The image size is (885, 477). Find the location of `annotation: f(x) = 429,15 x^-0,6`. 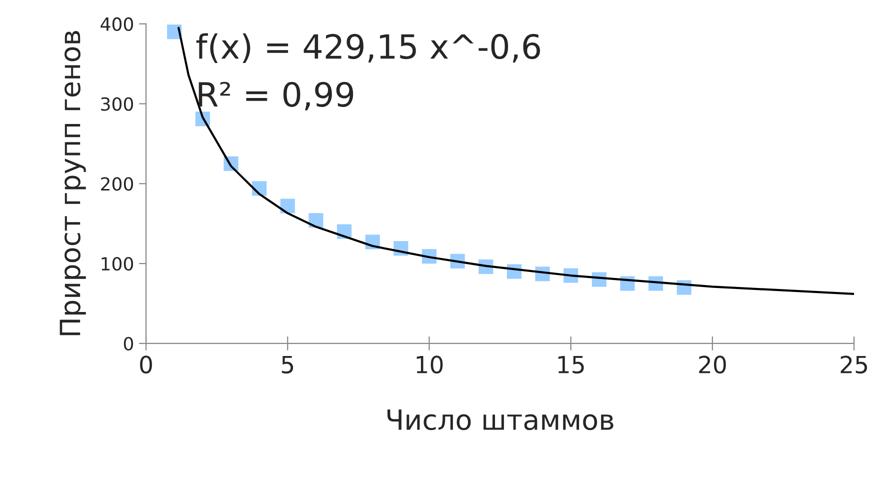

annotation: f(x) = 429,15 x^-0,6 is located at coordinates (368, 48).